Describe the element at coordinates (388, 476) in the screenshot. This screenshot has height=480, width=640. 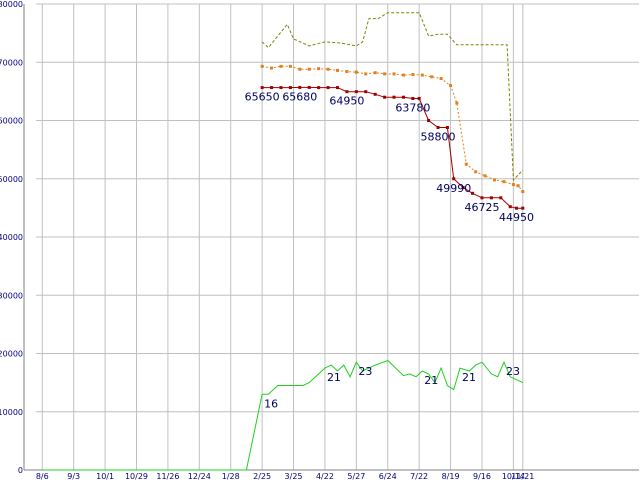
I see `x-tick-label: 6/24` at that location.